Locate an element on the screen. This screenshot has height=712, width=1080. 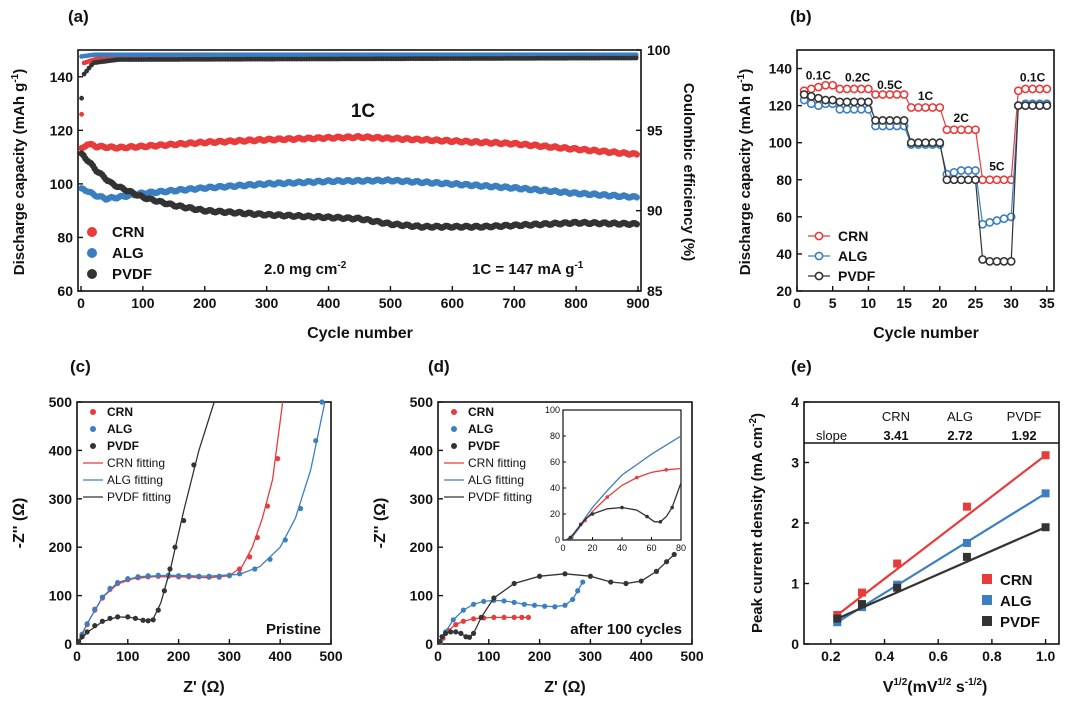
y-tick-label: 4 is located at coordinates (795, 402).